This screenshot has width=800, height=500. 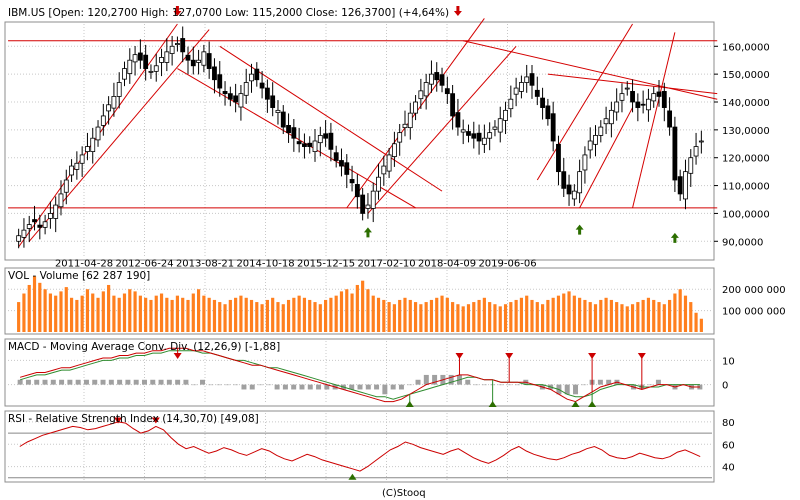 What do you see at coordinates (447, 263) in the screenshot?
I see `x-tick-label: 2018-04-09` at bounding box center [447, 263].